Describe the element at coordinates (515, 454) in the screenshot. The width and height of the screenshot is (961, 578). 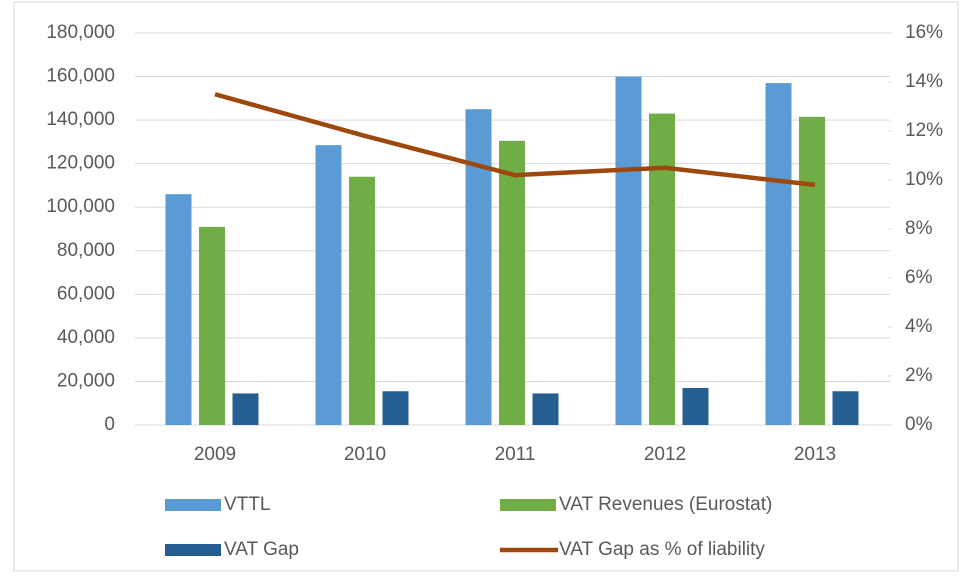
I see `x-tick-label: 2011` at that location.